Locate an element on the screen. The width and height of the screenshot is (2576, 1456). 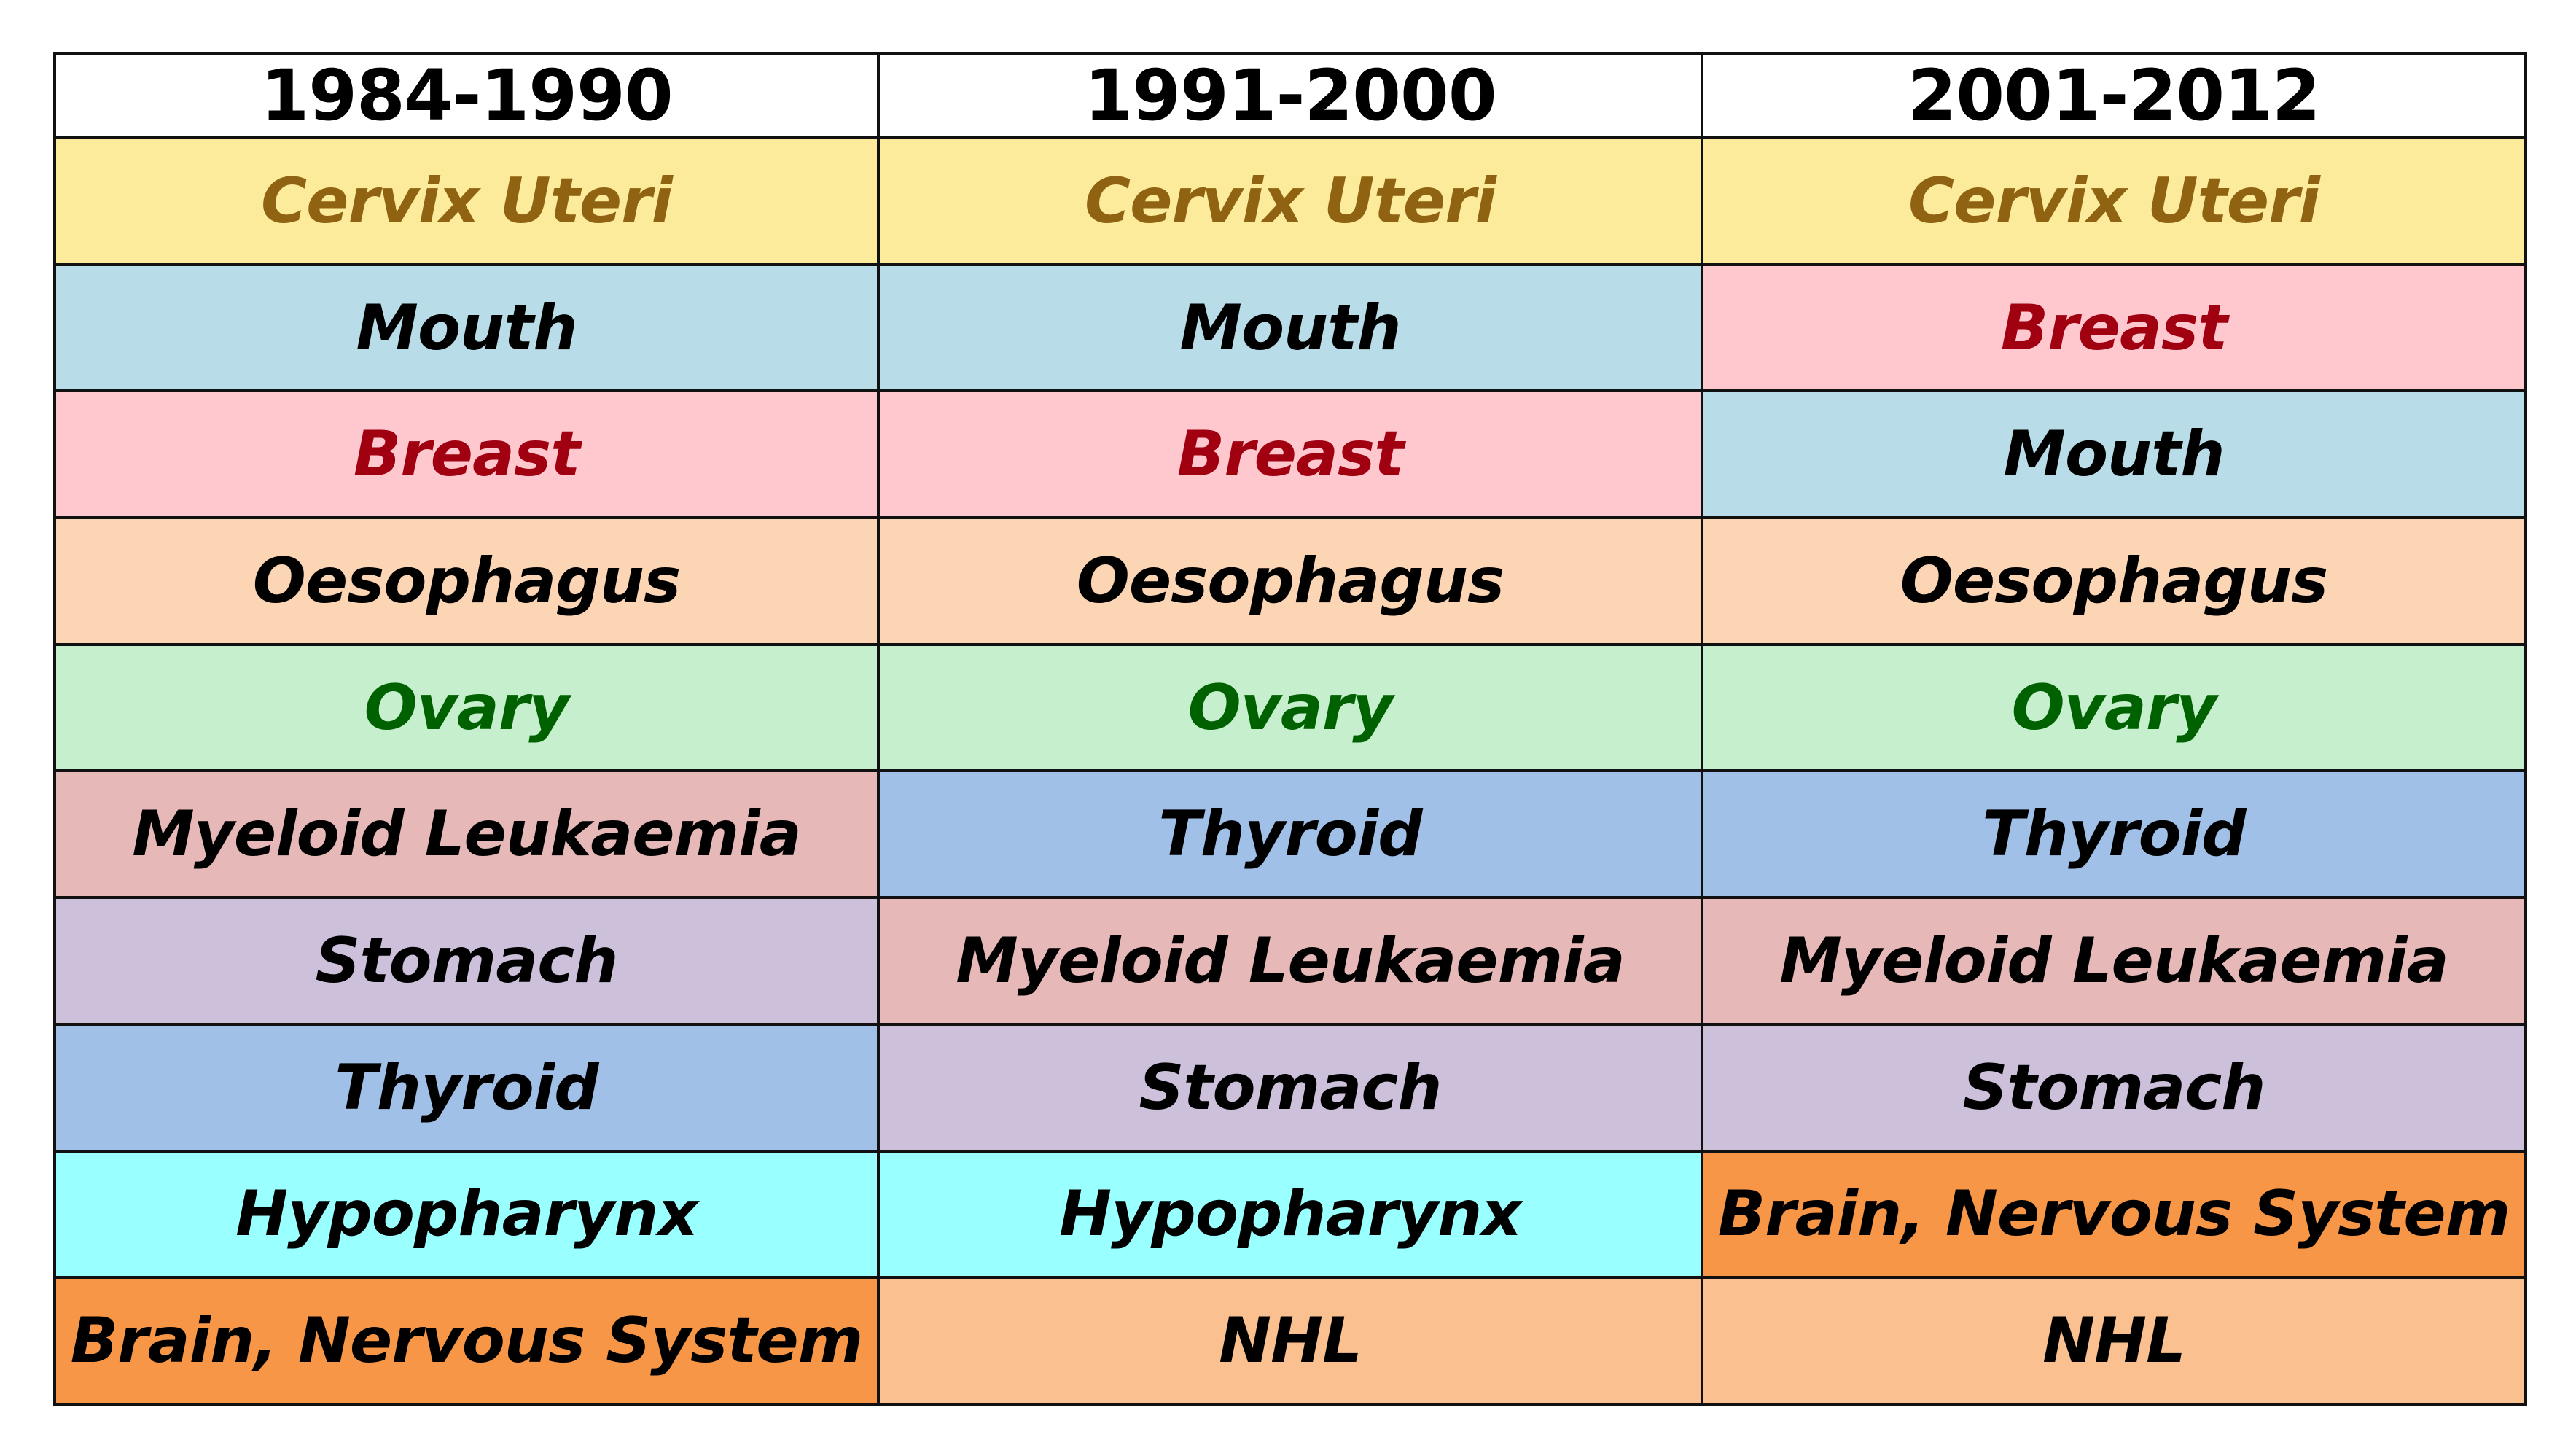
table-row: Ovary Ovary Ovary is located at coordinates (1290, 707).